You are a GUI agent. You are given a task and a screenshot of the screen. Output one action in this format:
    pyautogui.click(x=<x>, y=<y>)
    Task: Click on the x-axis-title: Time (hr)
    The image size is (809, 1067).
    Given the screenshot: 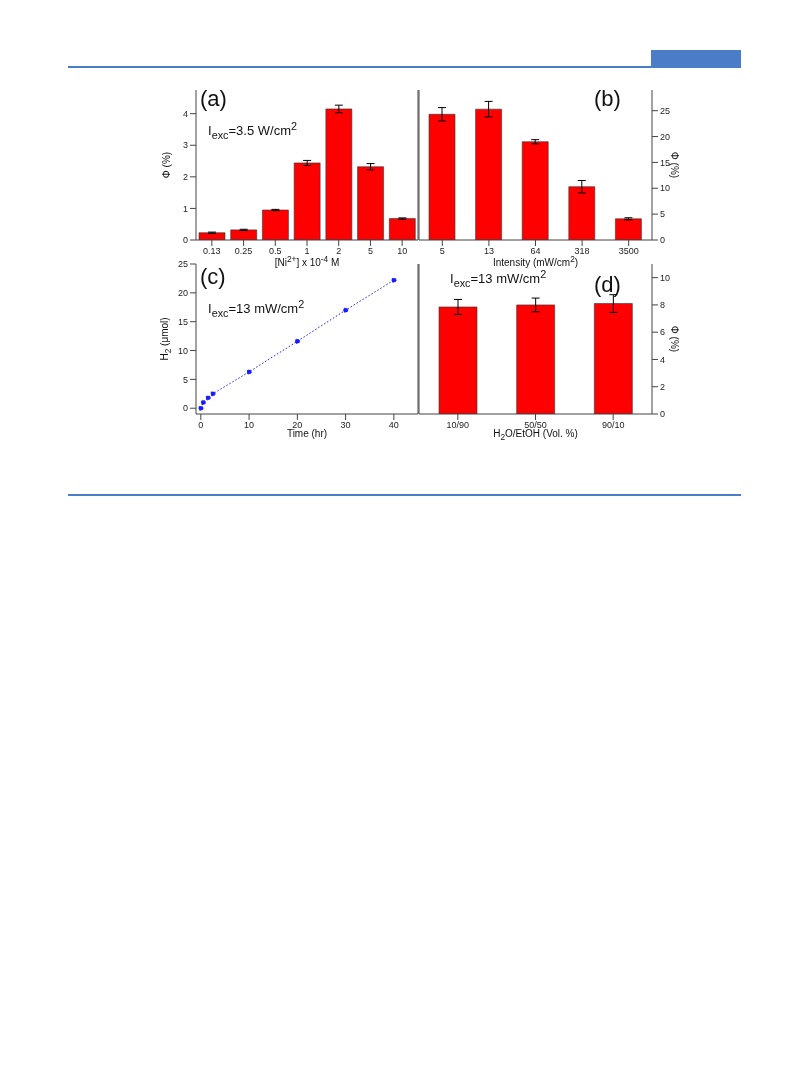 What is the action you would take?
    pyautogui.click(x=307, y=433)
    